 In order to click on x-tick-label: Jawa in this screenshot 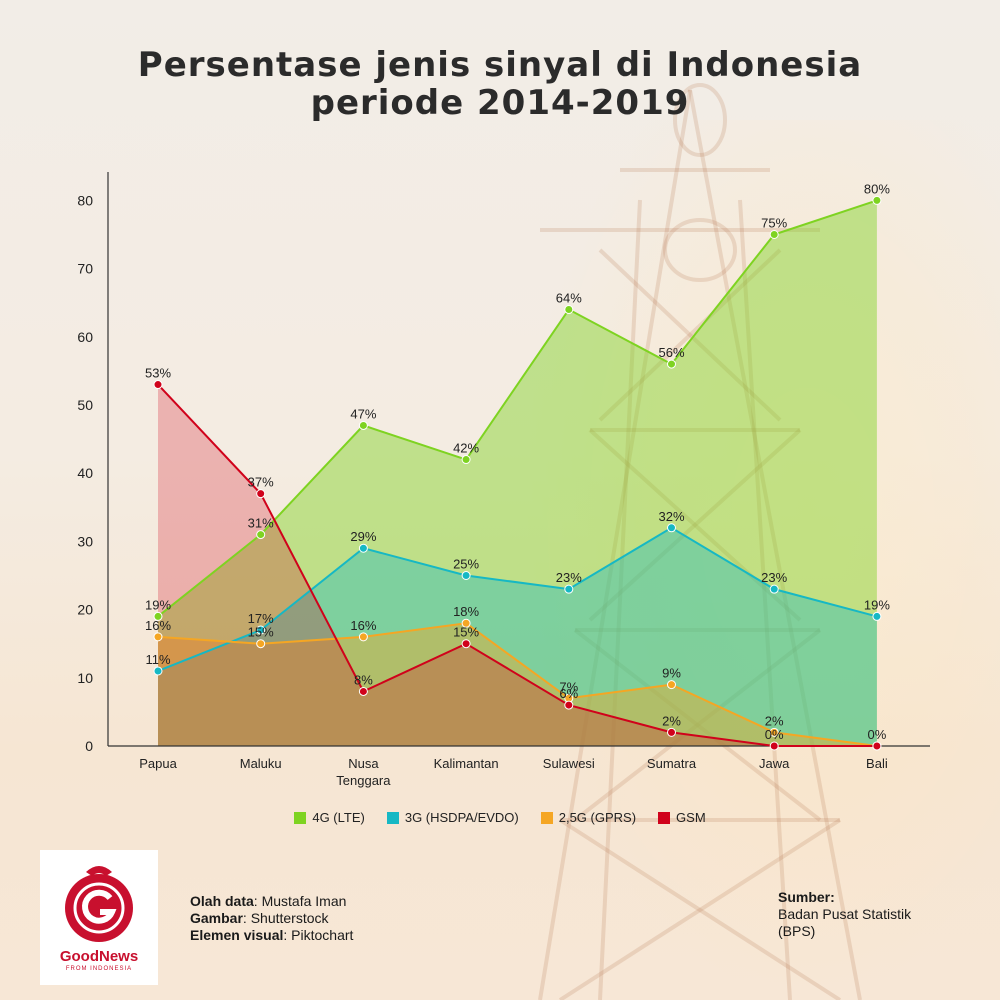, I will do `click(774, 763)`.